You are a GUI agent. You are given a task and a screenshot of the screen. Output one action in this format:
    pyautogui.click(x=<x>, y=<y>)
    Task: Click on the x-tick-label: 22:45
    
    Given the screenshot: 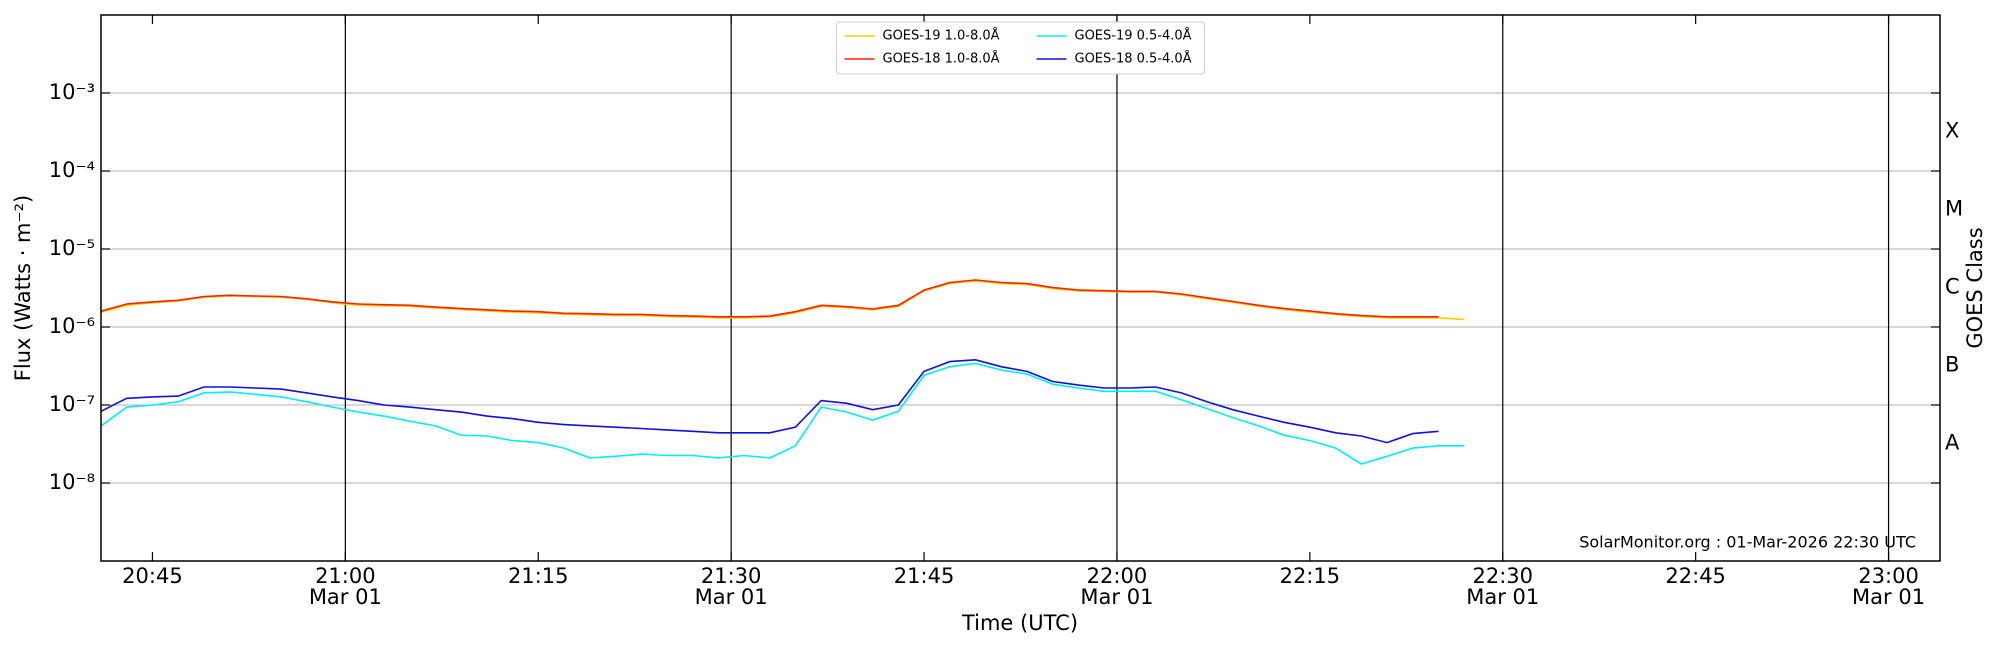 What is the action you would take?
    pyautogui.click(x=1695, y=576)
    